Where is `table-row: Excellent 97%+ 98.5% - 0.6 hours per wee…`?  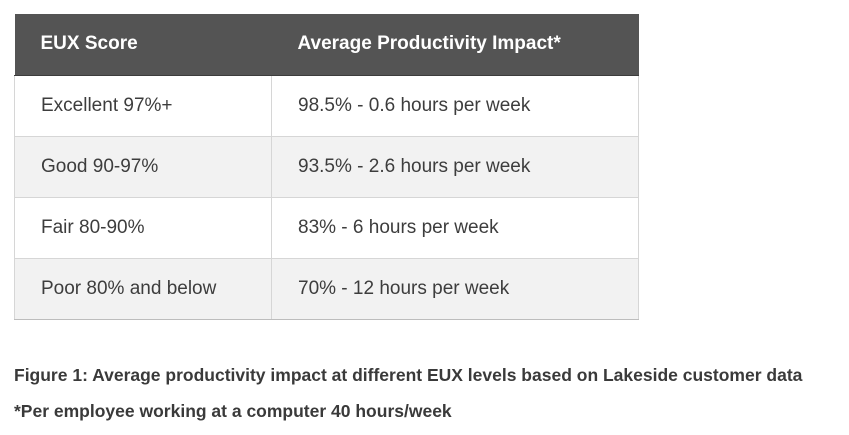 table-row: Excellent 97%+ 98.5% - 0.6 hours per wee… is located at coordinates (326, 106).